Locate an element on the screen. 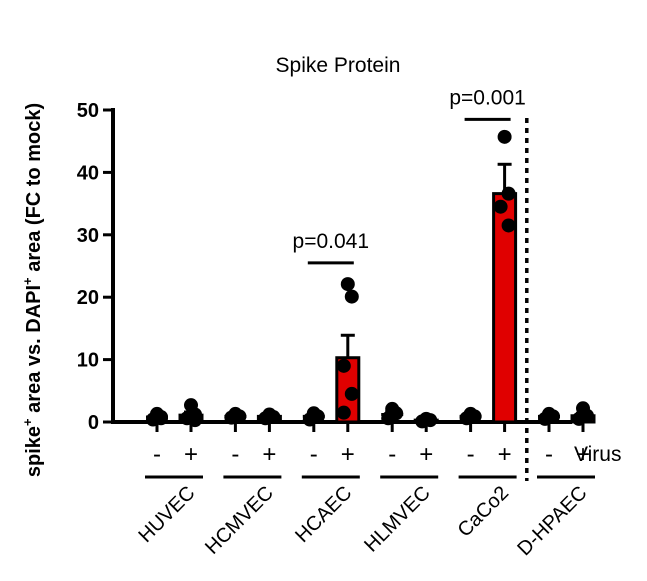 This screenshot has width=647, height=581. chart-title: Spike Protein is located at coordinates (338, 65).